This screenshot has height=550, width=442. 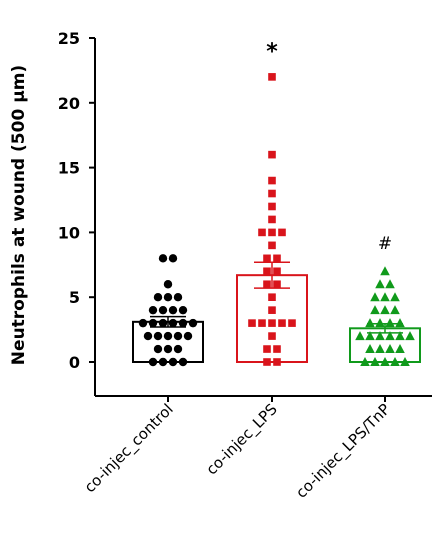 I want to click on y-tick-label: 10, so click(x=69, y=232).